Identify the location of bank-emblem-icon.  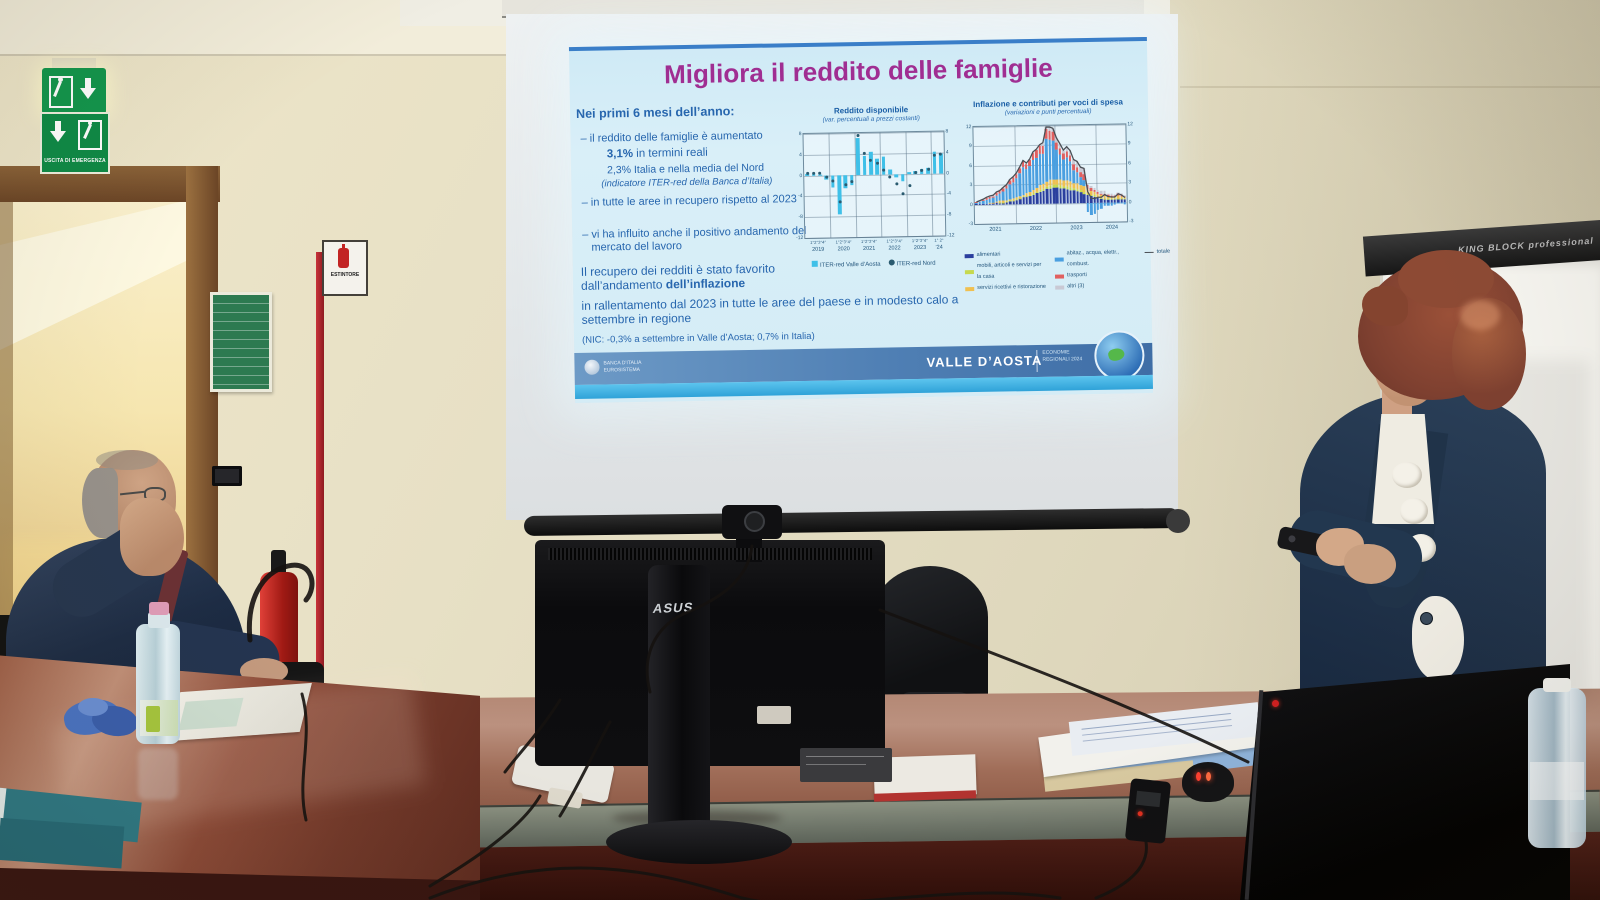
(592, 367).